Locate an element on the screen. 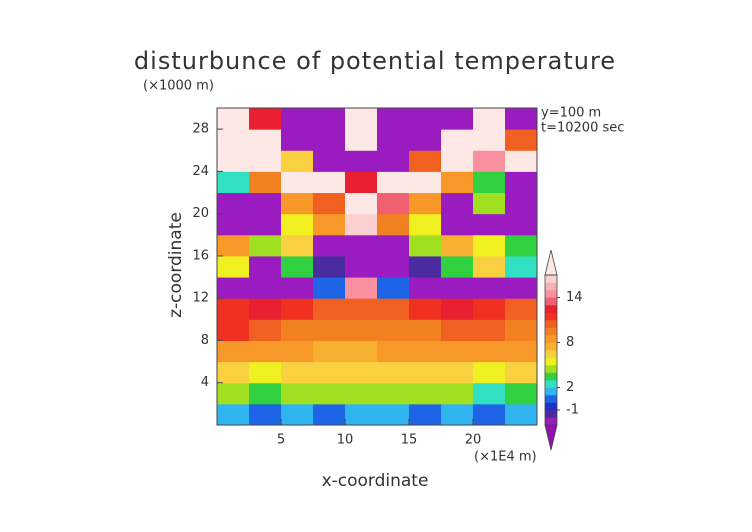 The height and width of the screenshot is (532, 752). x-tick-label: 10 is located at coordinates (345, 440).